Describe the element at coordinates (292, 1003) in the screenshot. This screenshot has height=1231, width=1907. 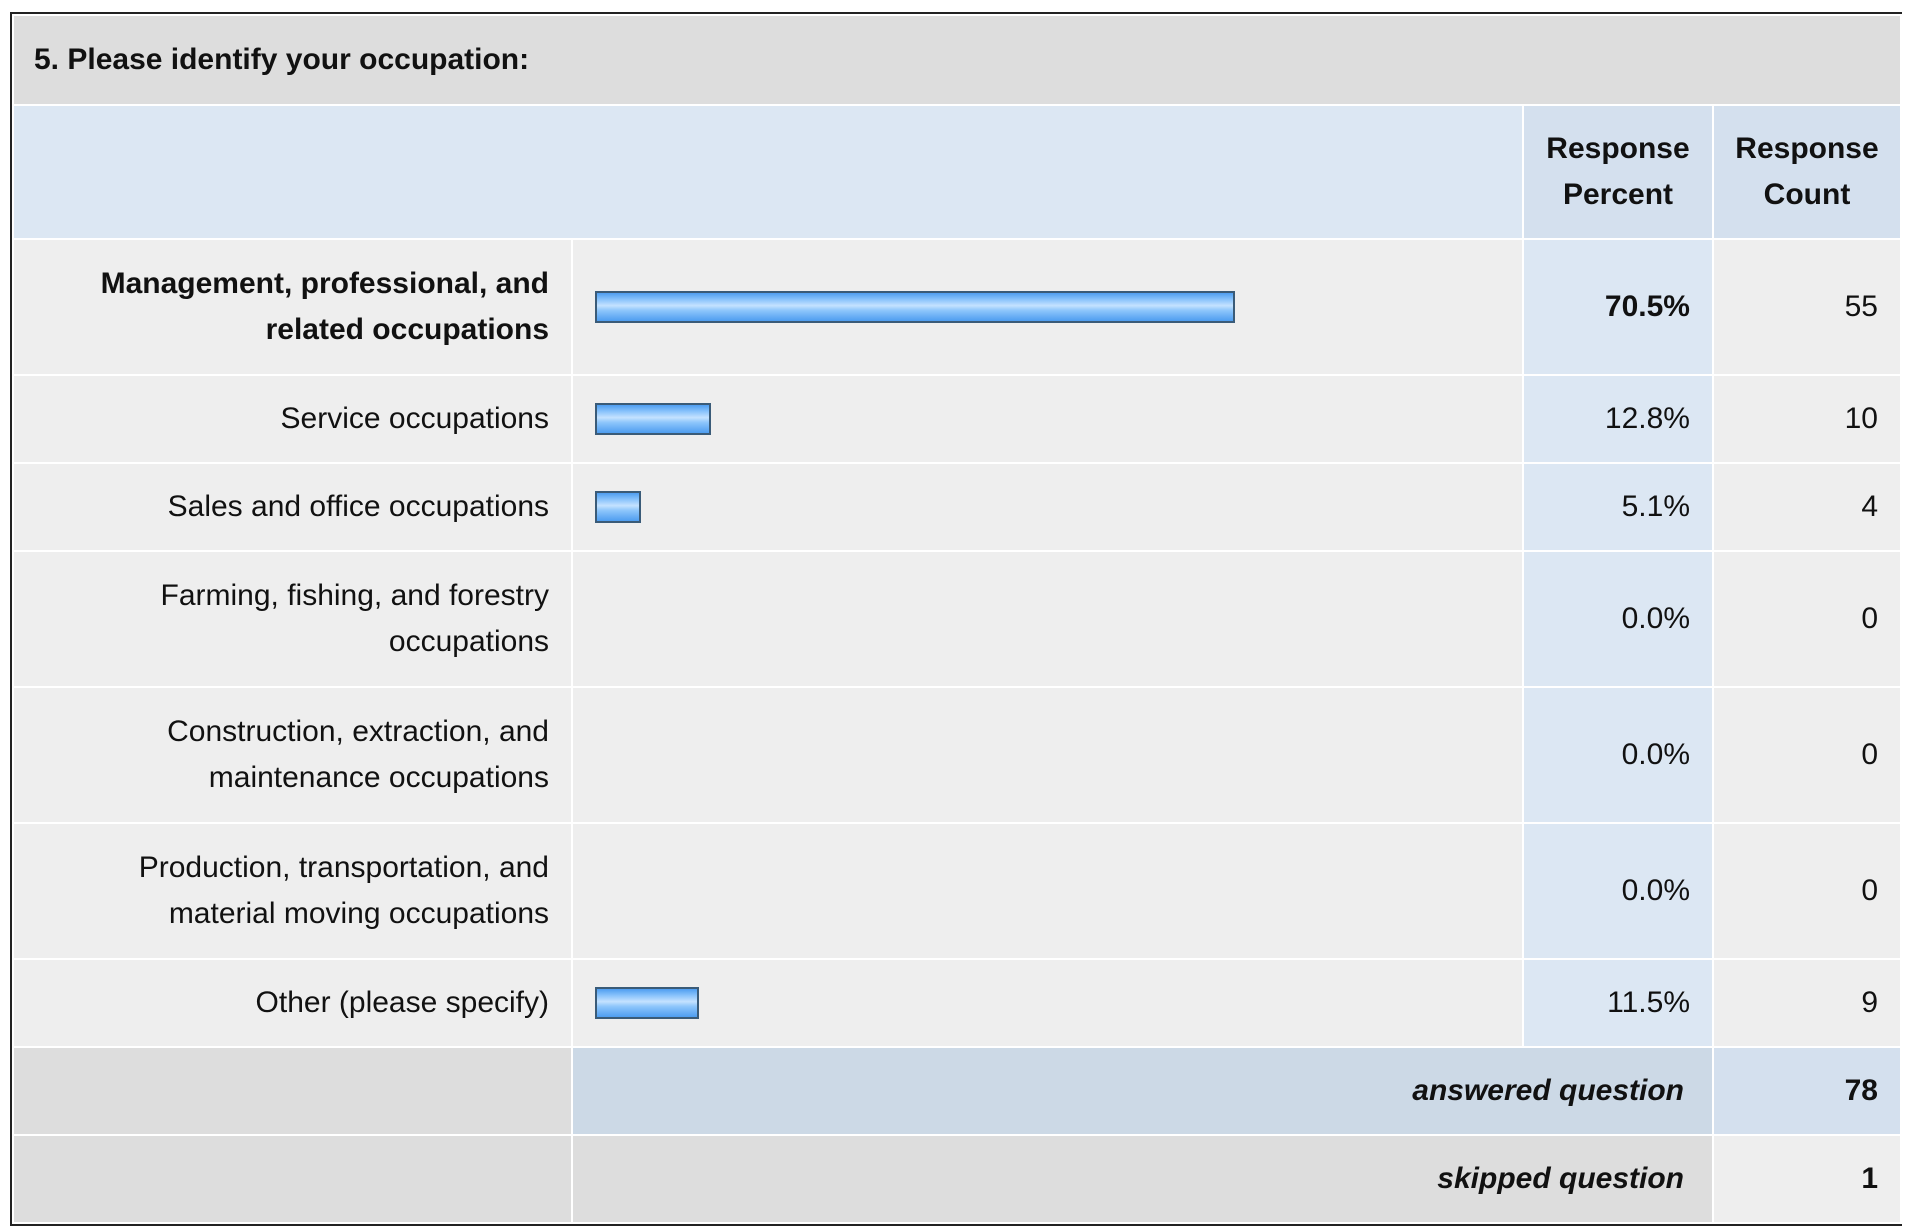
I see `category-label: Other (please specify)` at that location.